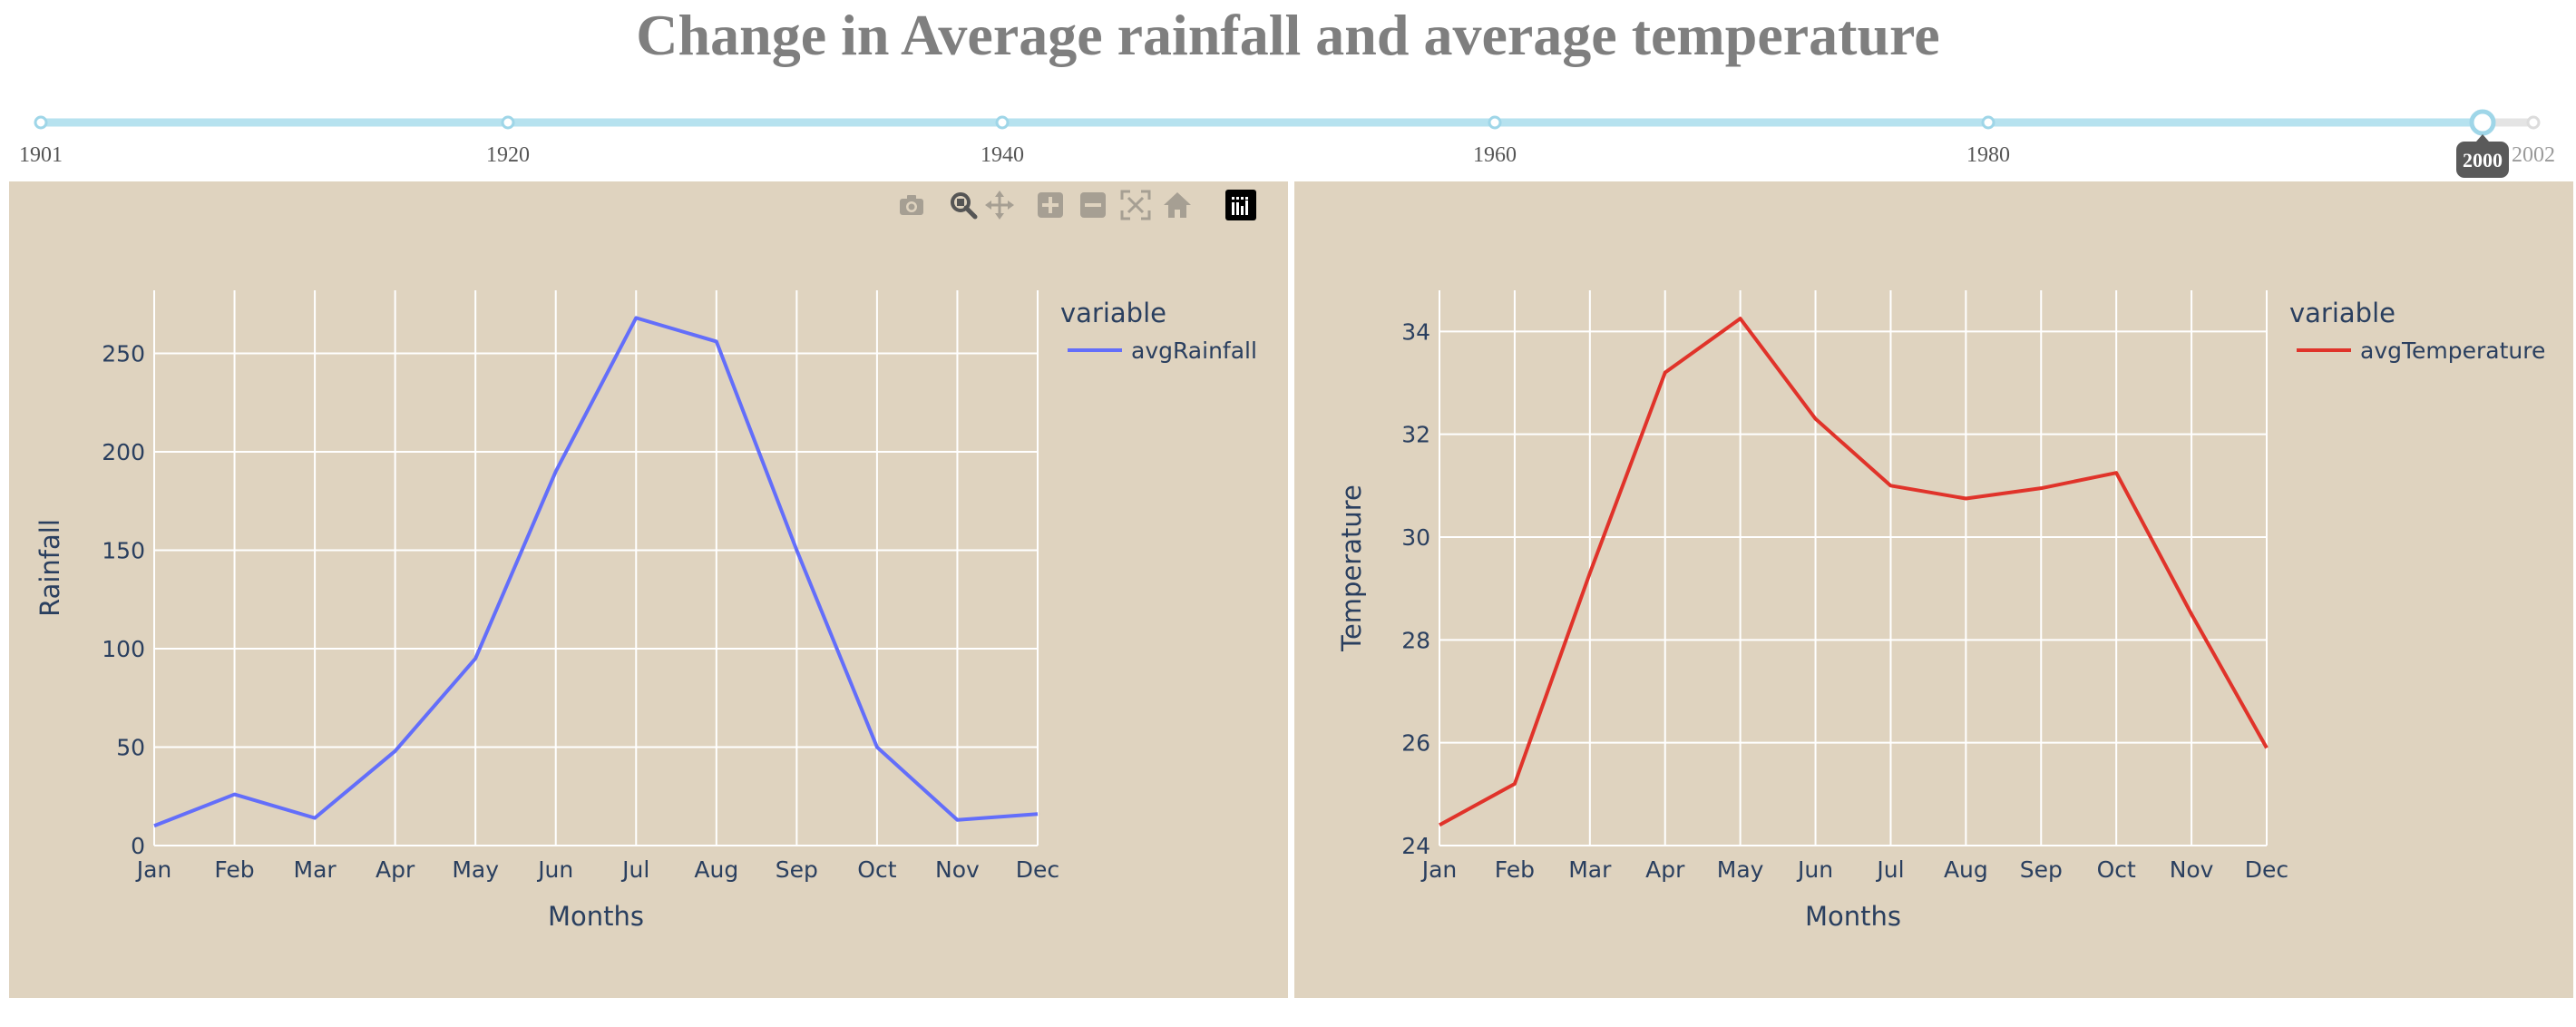 This screenshot has width=2576, height=1027. Describe the element at coordinates (1177, 205) in the screenshot. I see `reset-axes-icon` at that location.